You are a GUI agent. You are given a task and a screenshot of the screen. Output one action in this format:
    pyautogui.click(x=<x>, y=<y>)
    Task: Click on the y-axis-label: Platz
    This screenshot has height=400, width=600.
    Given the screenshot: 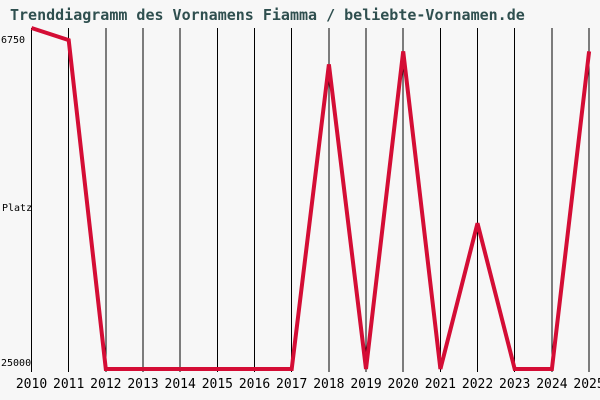 What is the action you would take?
    pyautogui.click(x=17, y=208)
    